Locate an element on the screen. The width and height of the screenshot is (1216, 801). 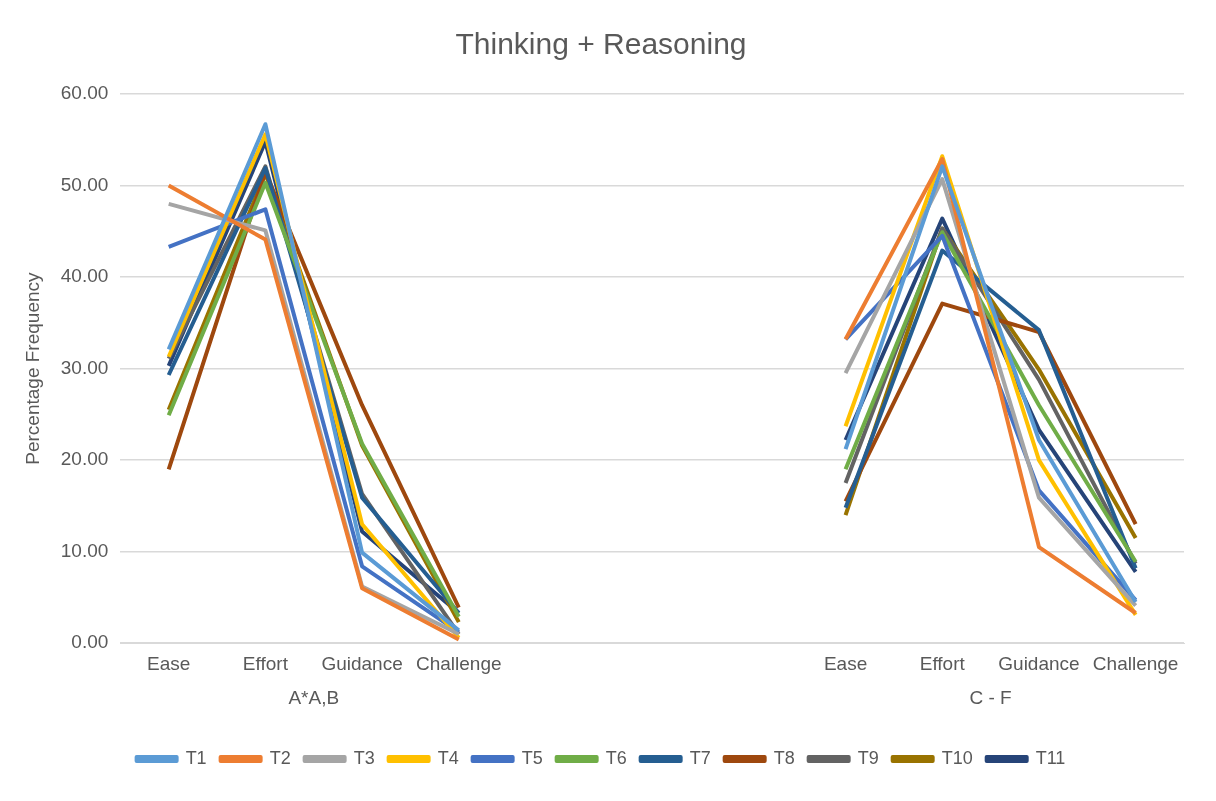
y-axis-title: Percentage Frequency is located at coordinates (32, 368).